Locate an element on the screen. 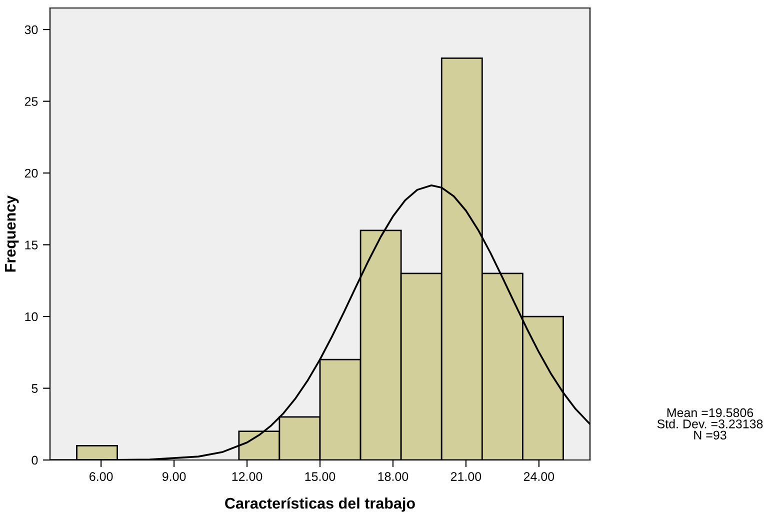 The height and width of the screenshot is (525, 764). text: Mean =19.5806 Std. Dev. =3.23138 N =93 is located at coordinates (710, 424).